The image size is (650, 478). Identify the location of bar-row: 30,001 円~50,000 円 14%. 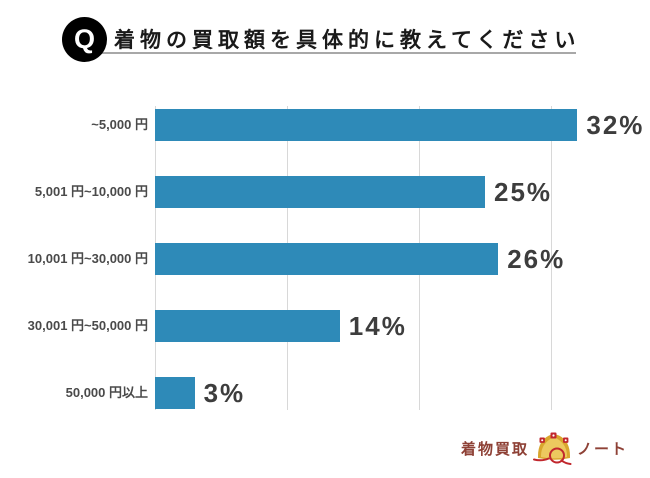
(325, 326).